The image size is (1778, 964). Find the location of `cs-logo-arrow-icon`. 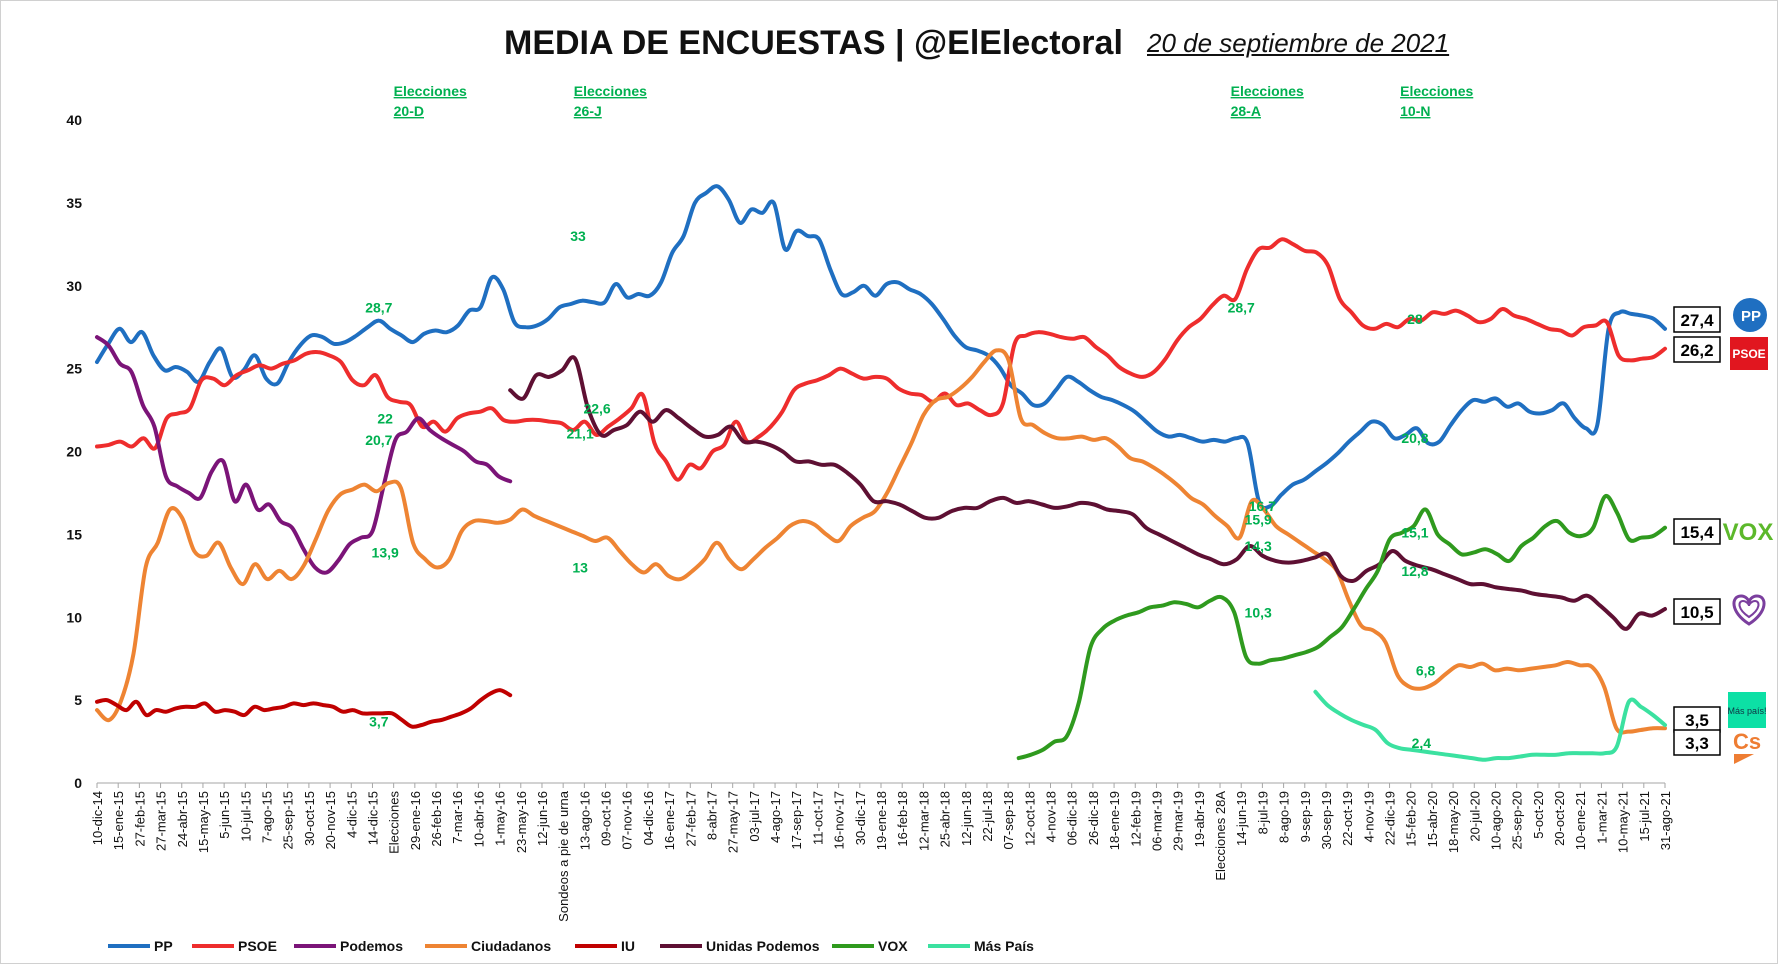

cs-logo-arrow-icon is located at coordinates (1744, 759).